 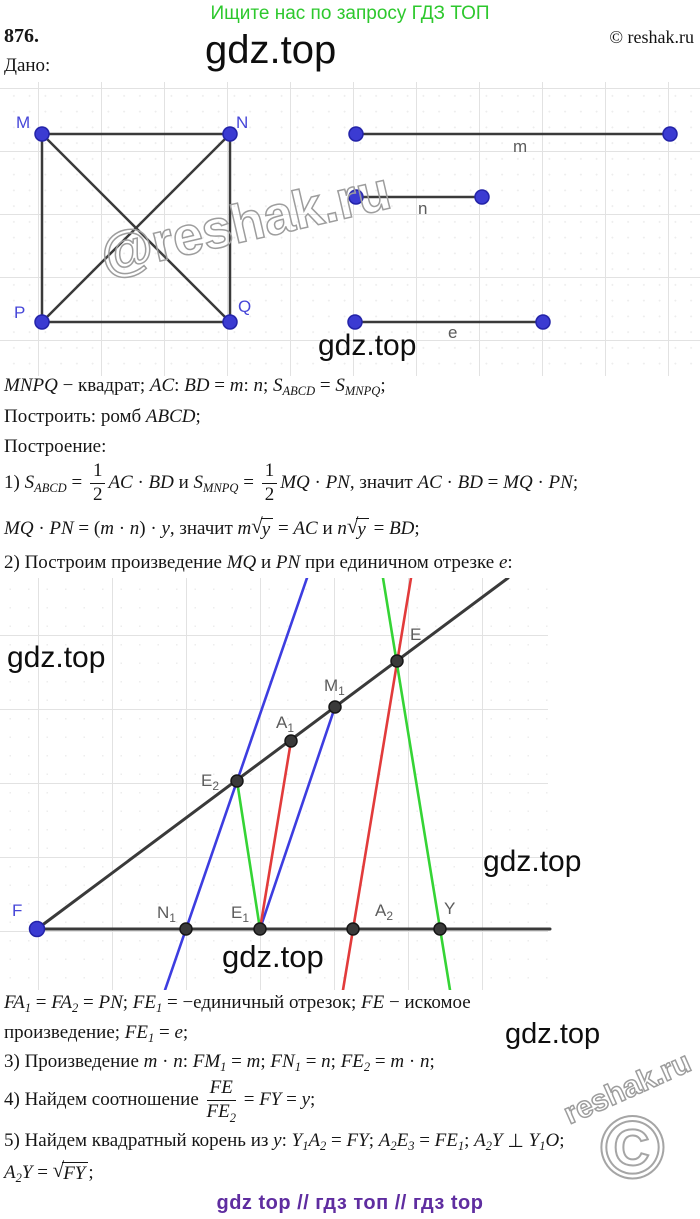 What do you see at coordinates (206, 1061) in the screenshot?
I see `math-text: FM` at bounding box center [206, 1061].